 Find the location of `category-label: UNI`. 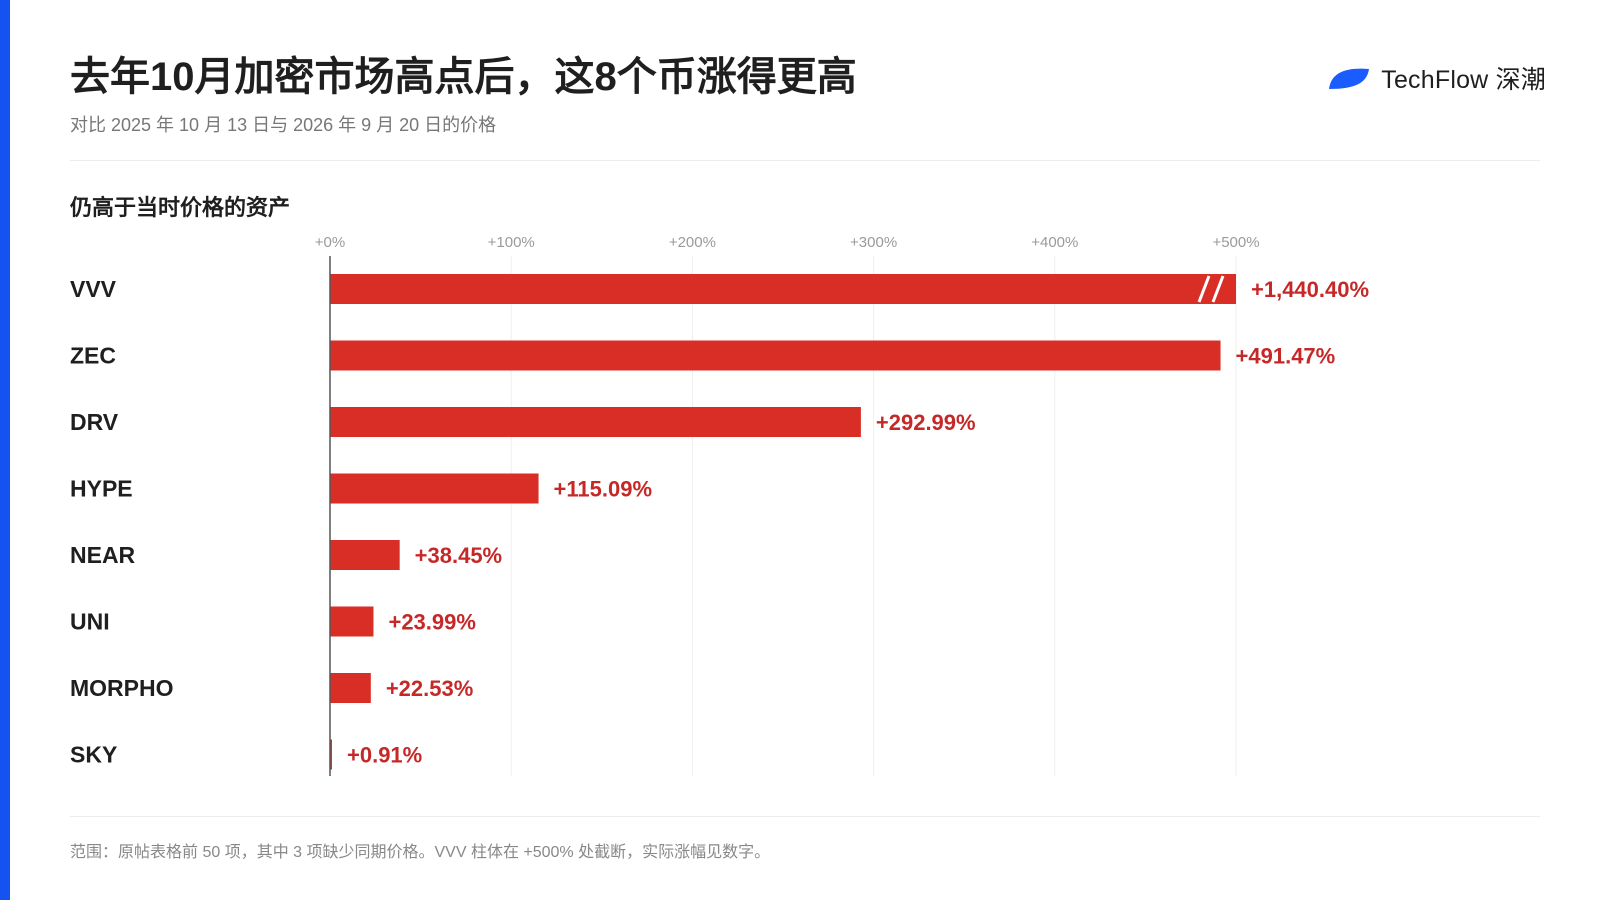

category-label: UNI is located at coordinates (90, 622).